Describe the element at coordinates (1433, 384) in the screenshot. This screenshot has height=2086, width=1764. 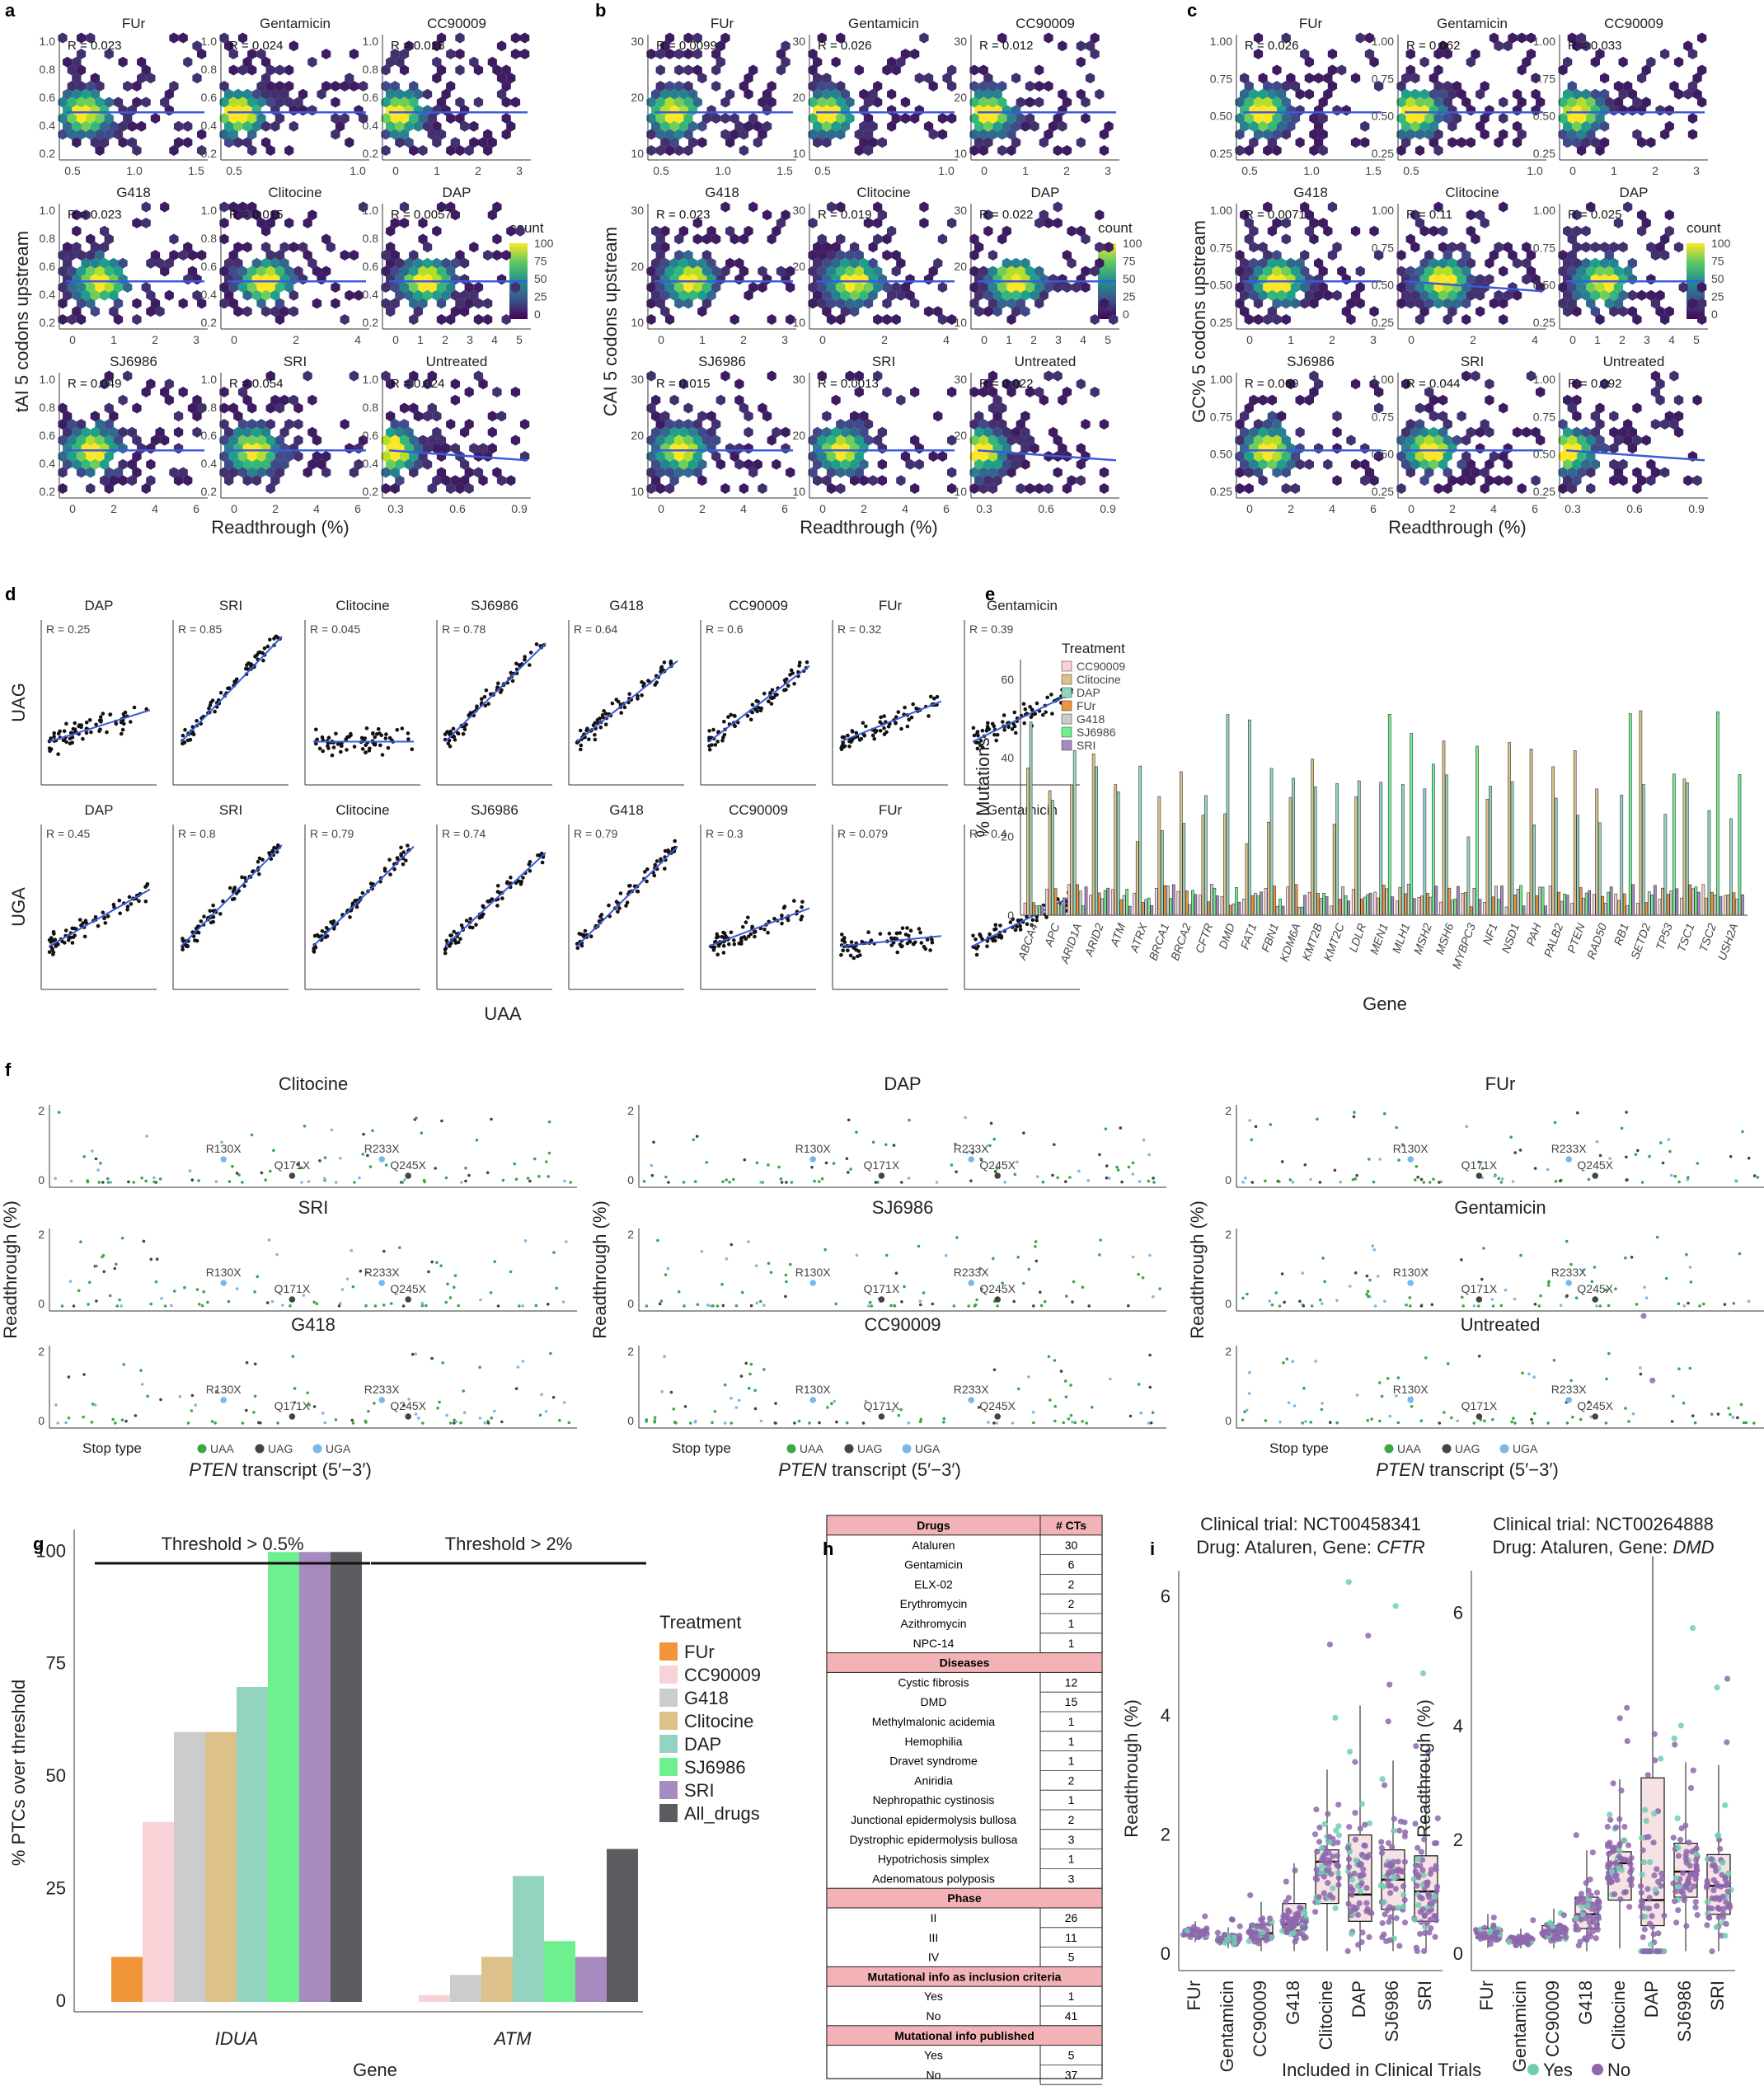
I see `correlation-label: R = 0.044` at that location.